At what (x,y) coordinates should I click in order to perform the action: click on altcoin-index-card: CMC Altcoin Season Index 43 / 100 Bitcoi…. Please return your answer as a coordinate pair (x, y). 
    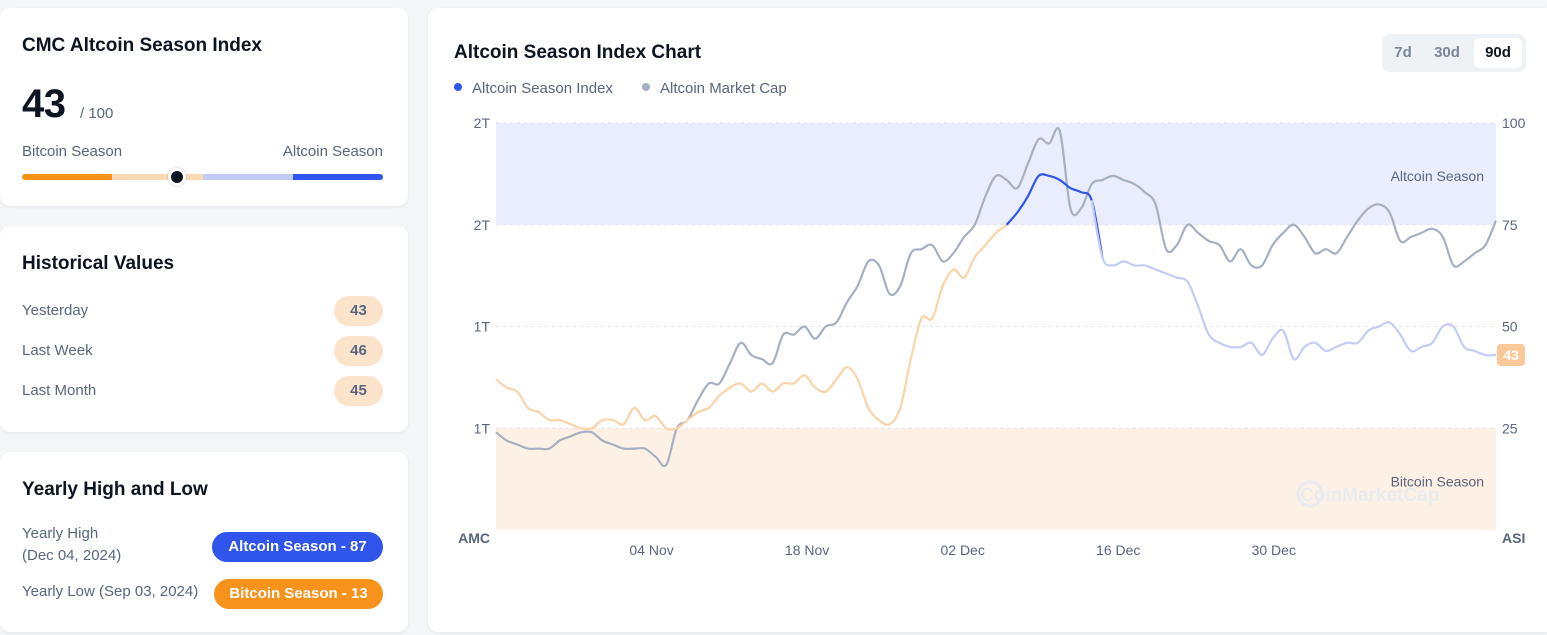
    Looking at the image, I should click on (204, 107).